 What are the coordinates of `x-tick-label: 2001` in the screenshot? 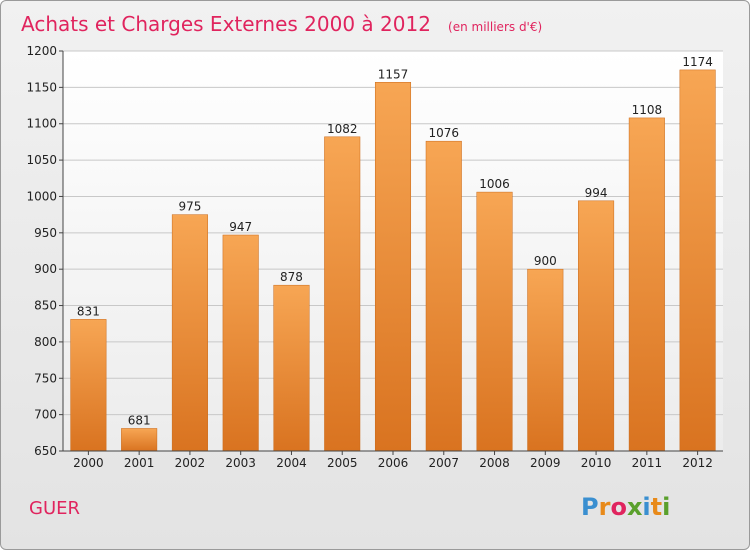 It's located at (139, 463).